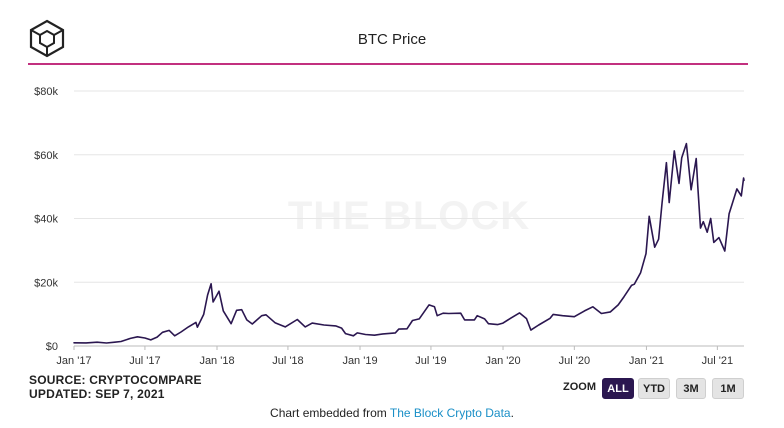  What do you see at coordinates (450, 413) in the screenshot?
I see `the-block-crypto-data-link: The Block Crypto Data` at bounding box center [450, 413].